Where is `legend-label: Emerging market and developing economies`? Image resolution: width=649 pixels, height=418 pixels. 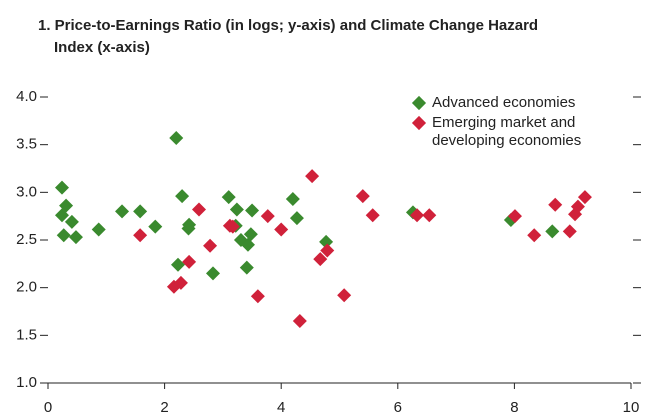 legend-label: Emerging market and developing economies is located at coordinates (507, 131).